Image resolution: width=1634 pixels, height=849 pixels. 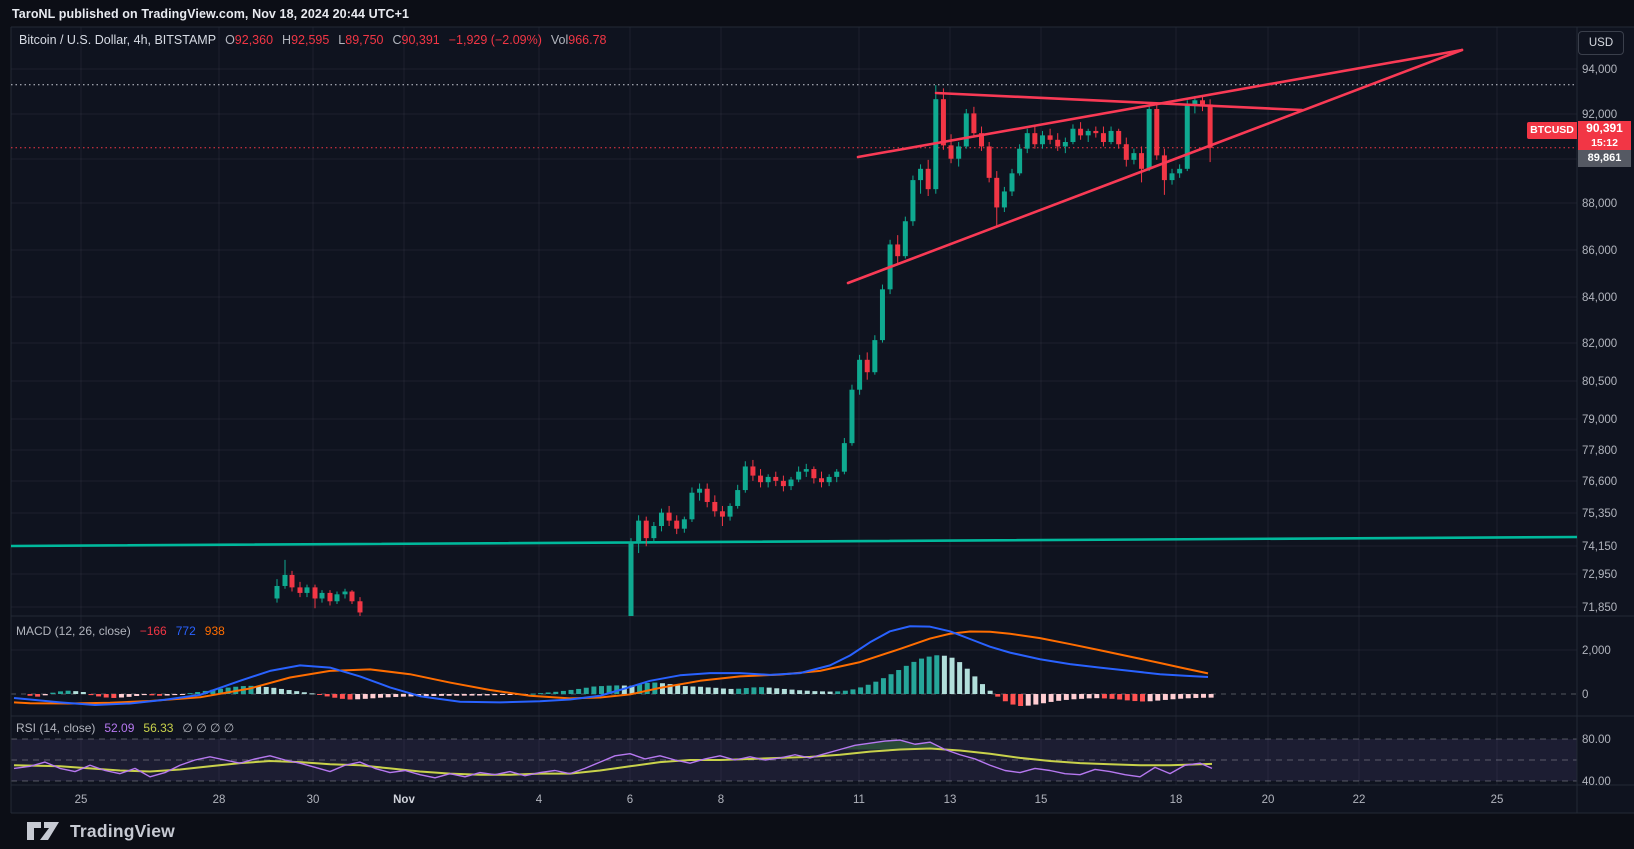 What do you see at coordinates (1601, 43) in the screenshot?
I see `currency-toggle-button: USD` at bounding box center [1601, 43].